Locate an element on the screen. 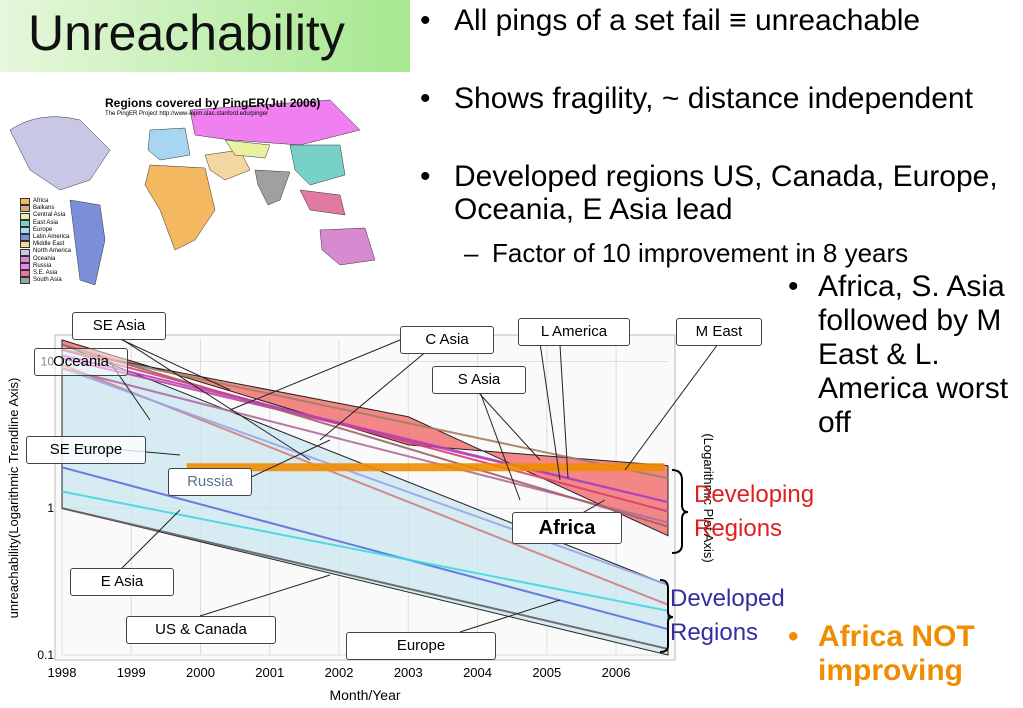  label-russia: Russia is located at coordinates (210, 482).